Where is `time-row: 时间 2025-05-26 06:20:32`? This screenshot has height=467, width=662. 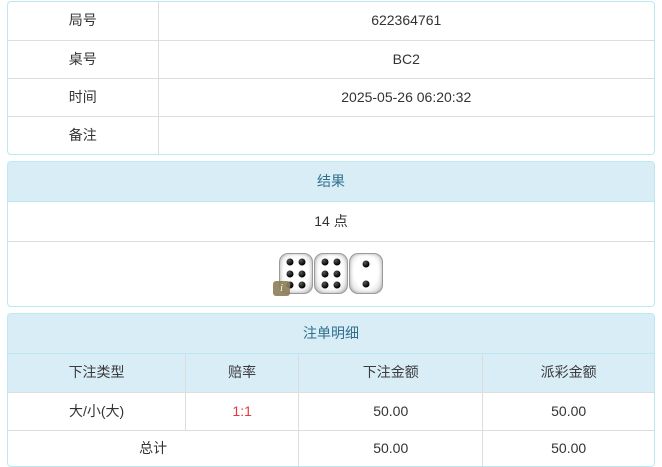
time-row: 时间 2025-05-26 06:20:32 is located at coordinates (331, 97).